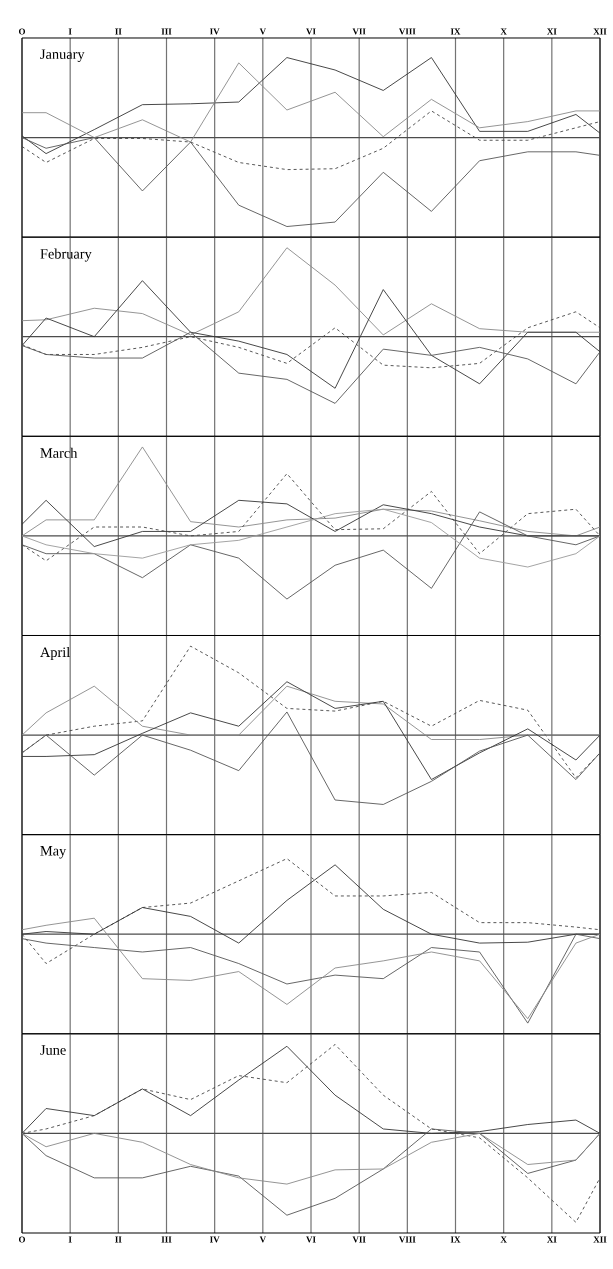 The width and height of the screenshot is (613, 1269). Describe the element at coordinates (53, 852) in the screenshot. I see `chart-title: May` at that location.